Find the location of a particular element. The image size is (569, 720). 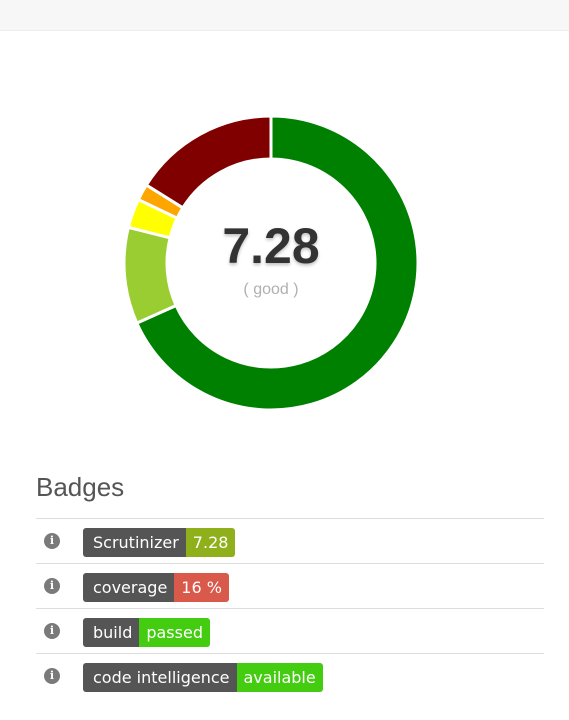

badge-row-scrutinizer: i Scrutinizer 7.28 is located at coordinates (290, 540).